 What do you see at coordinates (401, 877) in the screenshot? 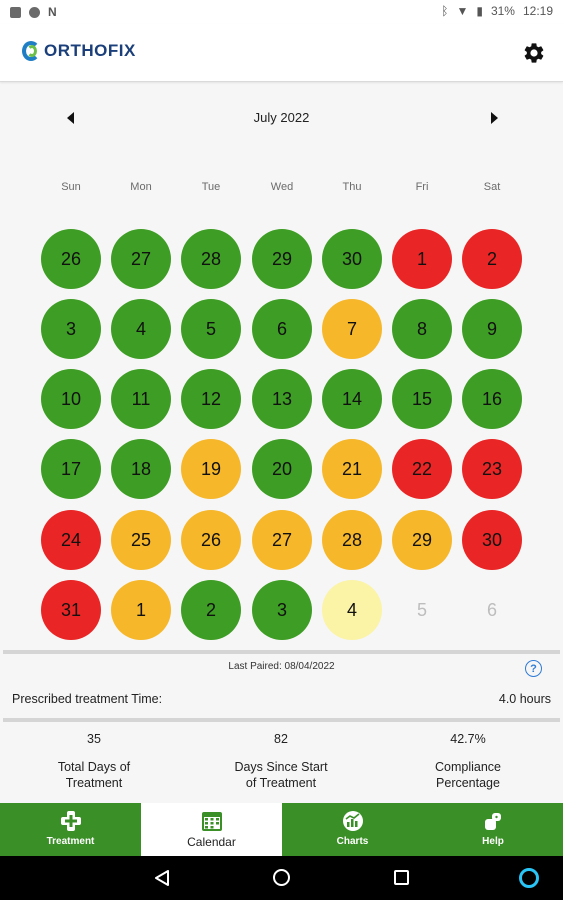
I see `recent-apps-icon` at bounding box center [401, 877].